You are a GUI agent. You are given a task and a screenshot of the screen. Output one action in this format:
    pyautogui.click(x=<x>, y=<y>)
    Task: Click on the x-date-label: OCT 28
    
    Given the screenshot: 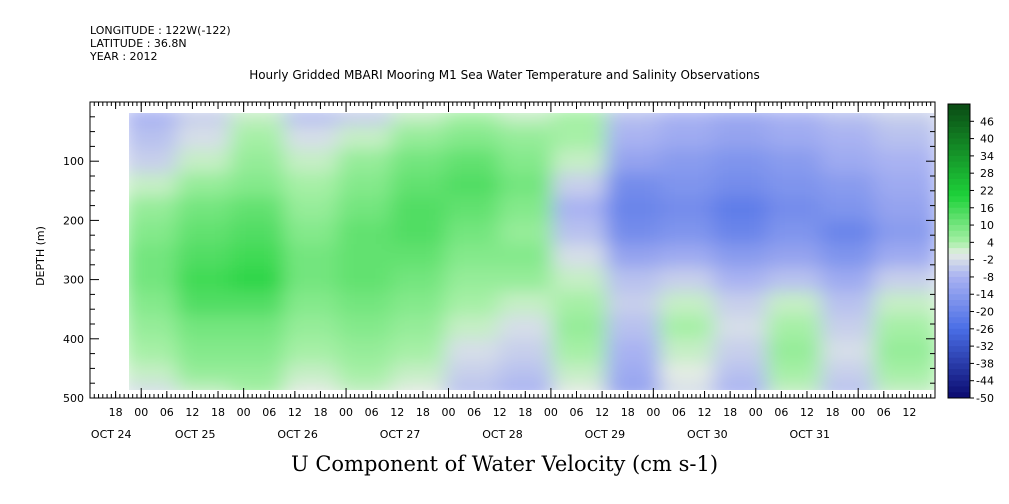 What is the action you would take?
    pyautogui.click(x=502, y=434)
    